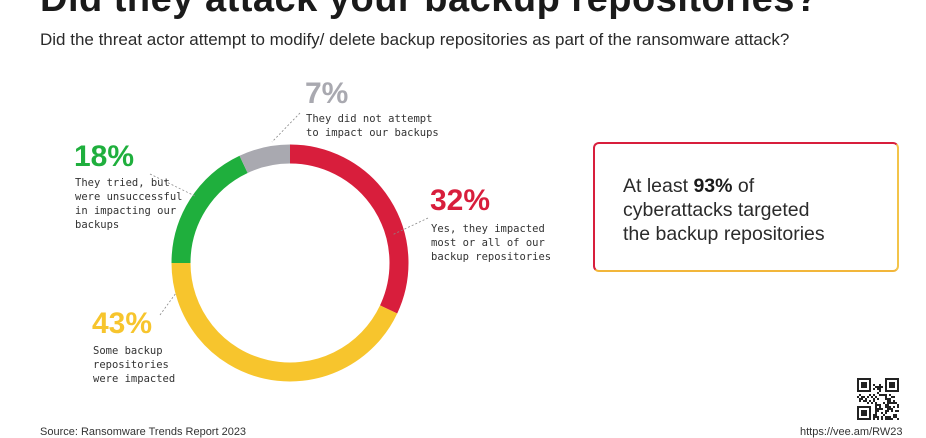 The height and width of the screenshot is (438, 926). I want to click on donut-slice-green, so click(209, 209).